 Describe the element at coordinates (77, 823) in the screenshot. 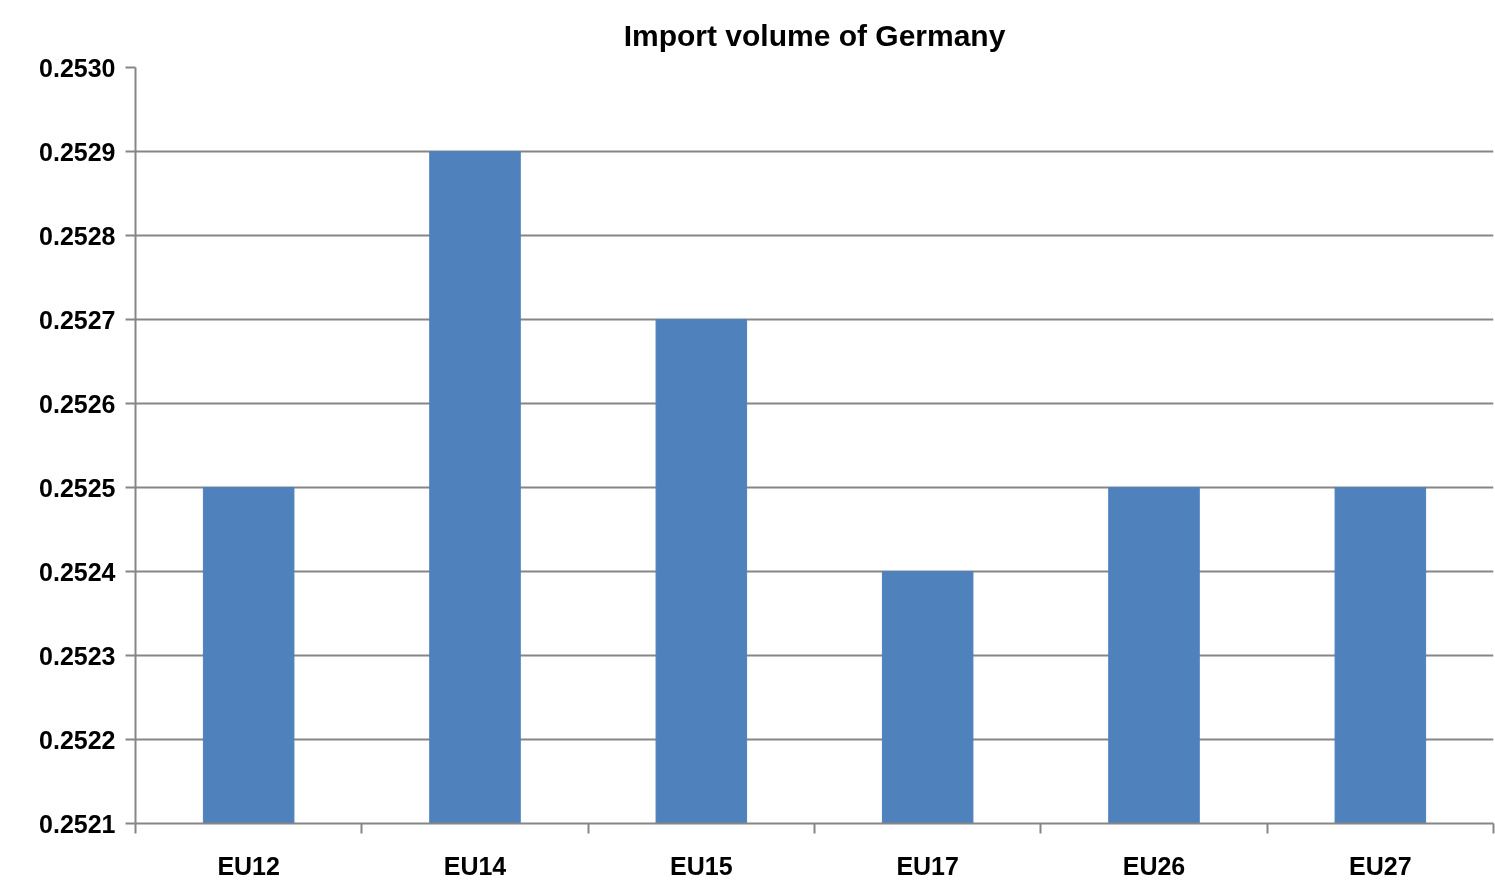

I see `y-tick-label: 0.2521` at that location.